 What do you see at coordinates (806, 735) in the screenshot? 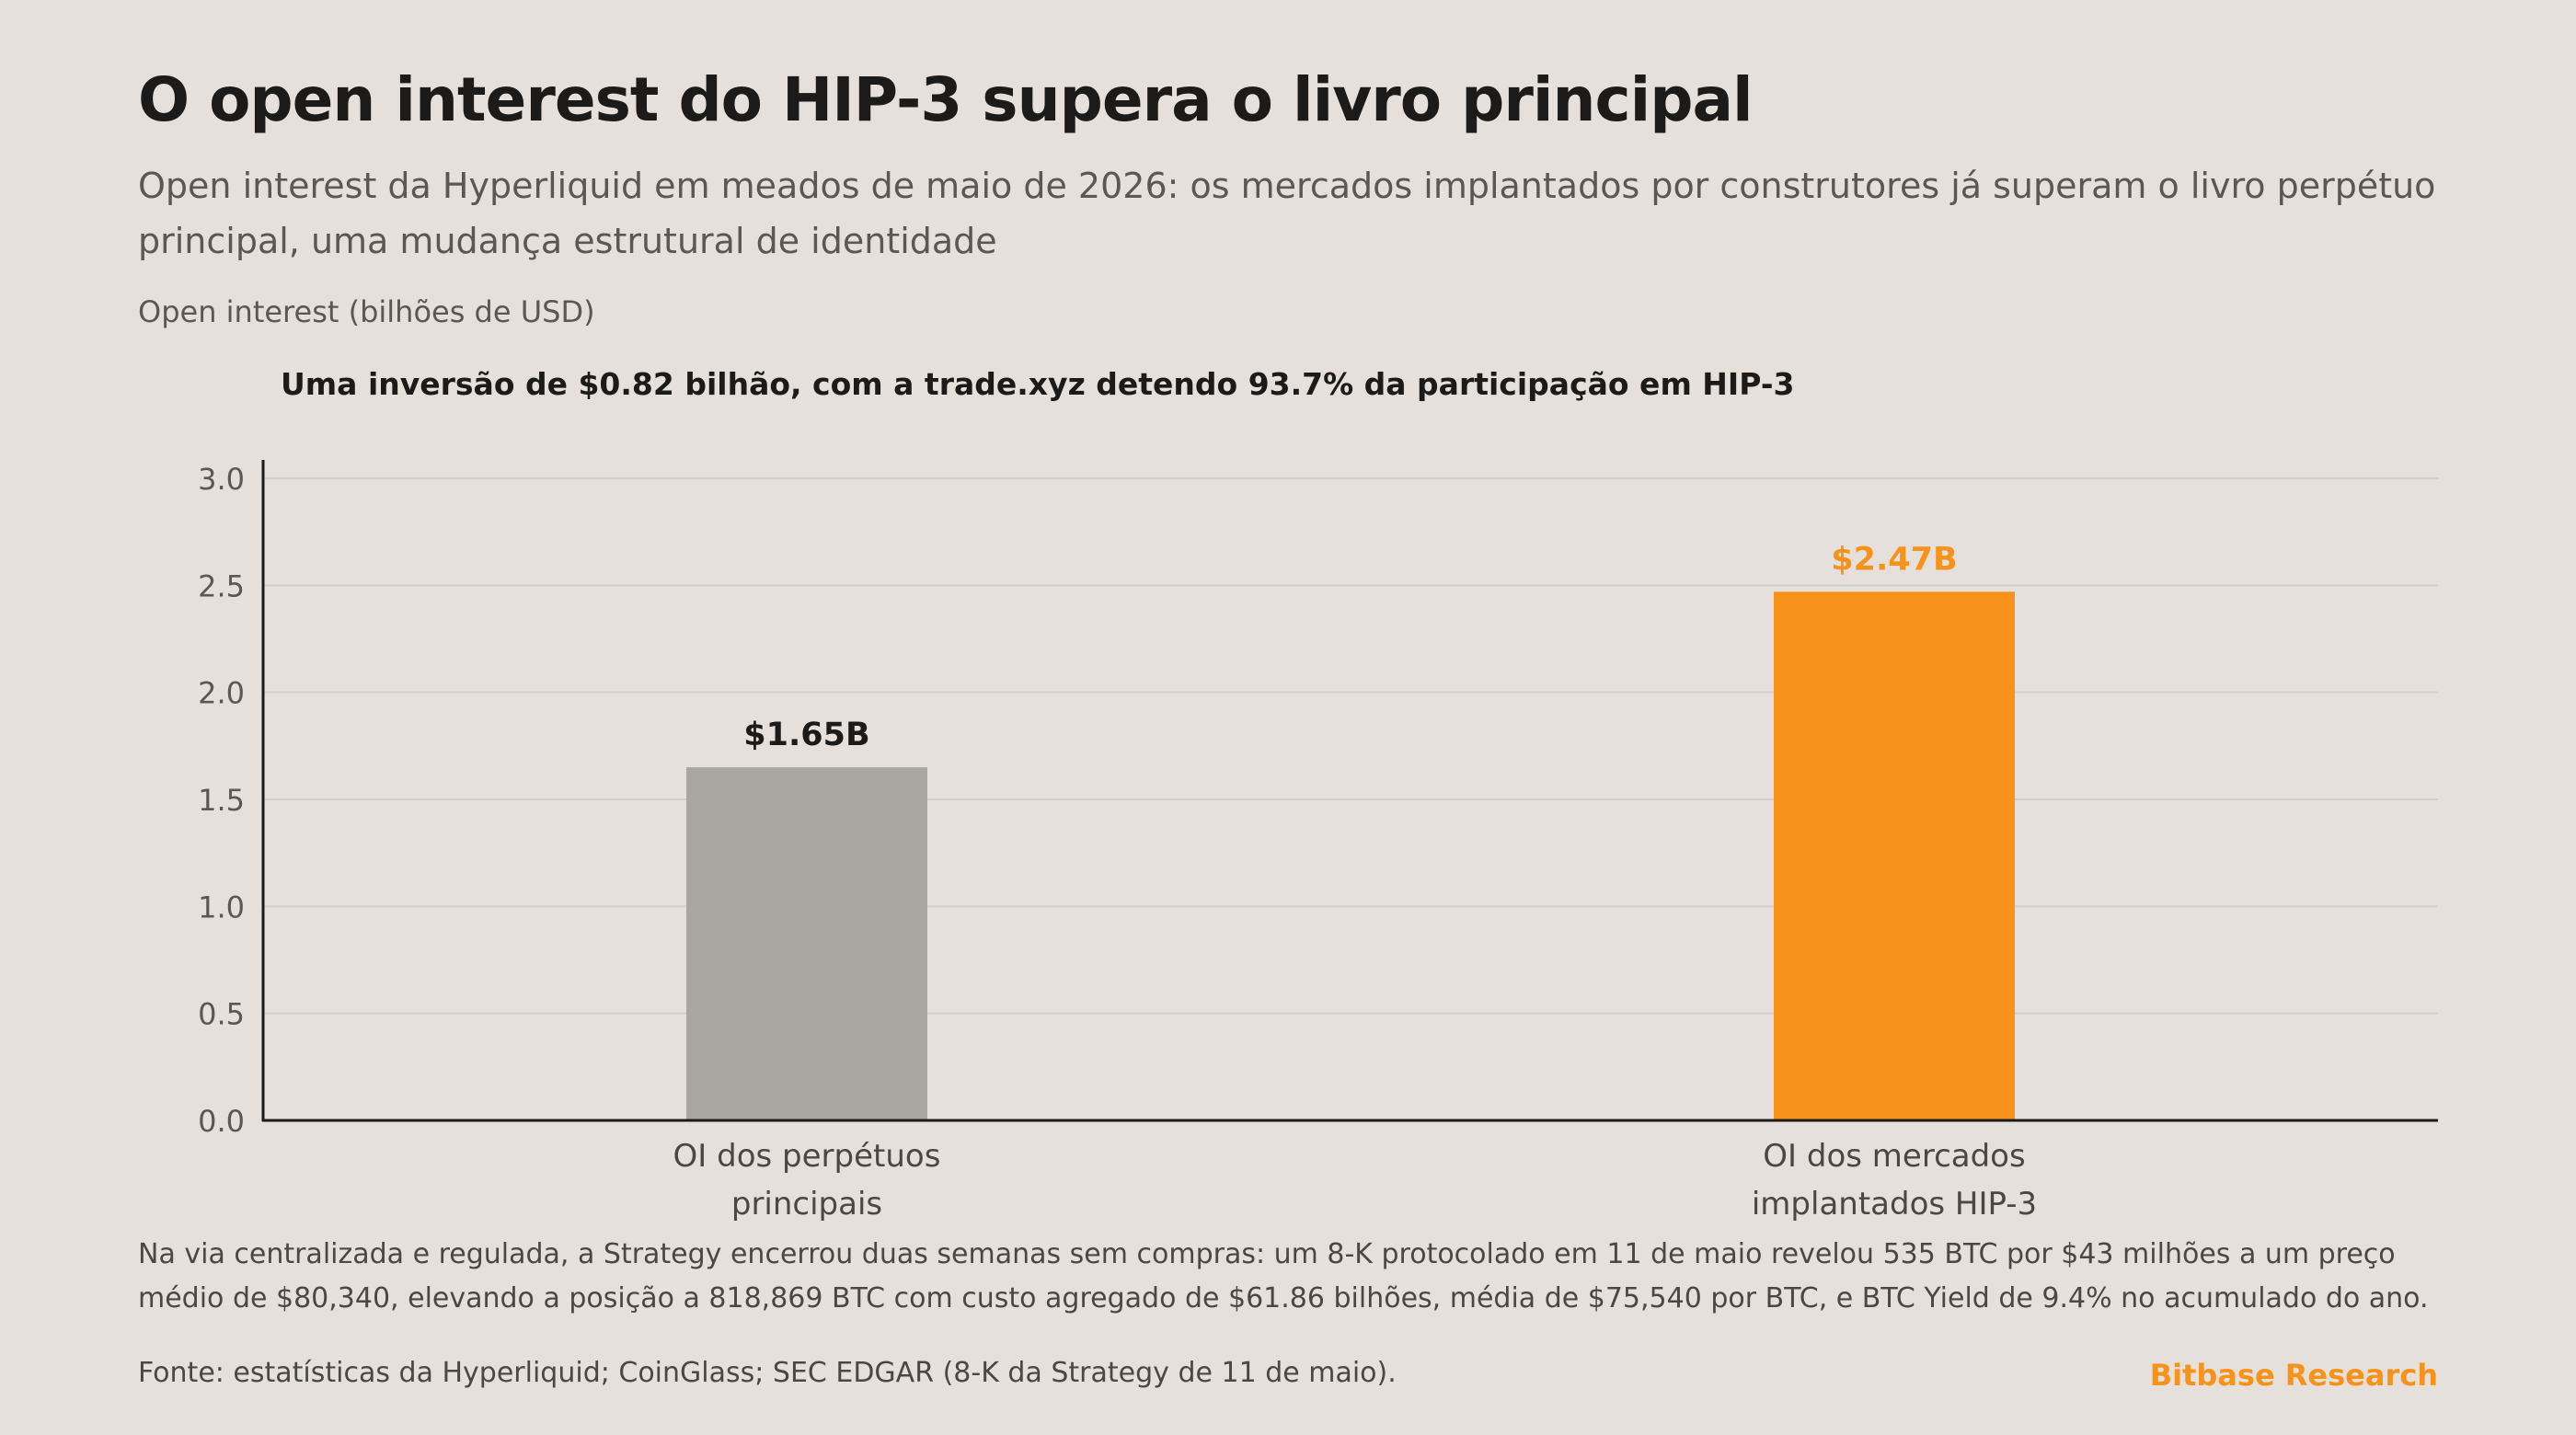
I see `data-label: $1.65B` at bounding box center [806, 735].